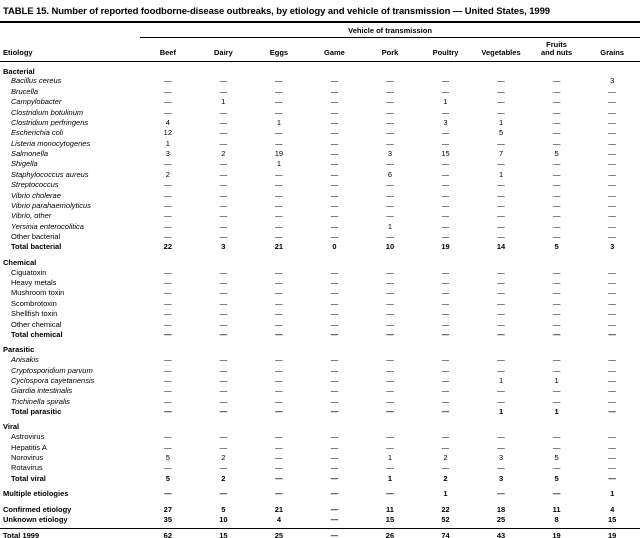 This screenshot has width=640, height=538. I want to click on table-row-clostridium-perfringens: Clostridium perfringens 4 — 1 — — 3 1 — —, so click(320, 123).